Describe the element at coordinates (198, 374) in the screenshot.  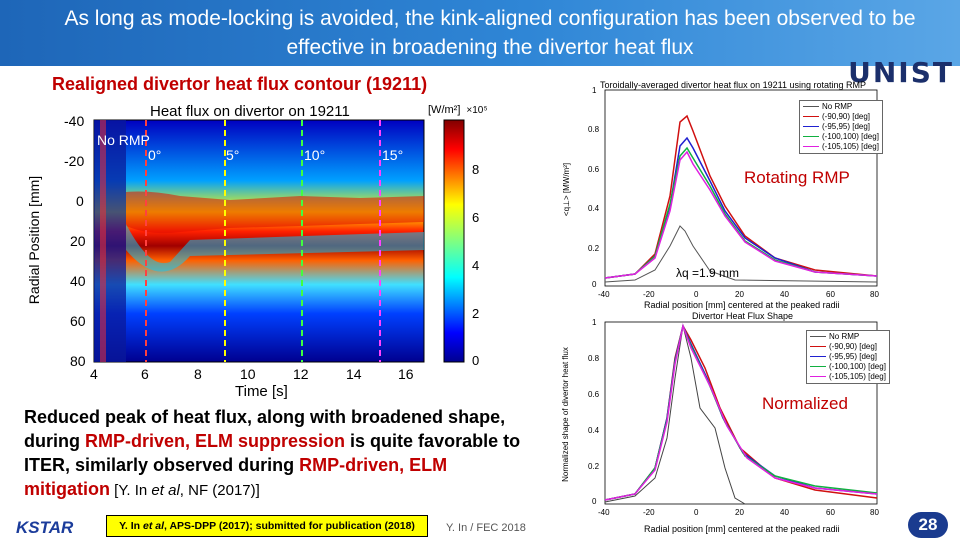
I see `x-tick: 8` at that location.